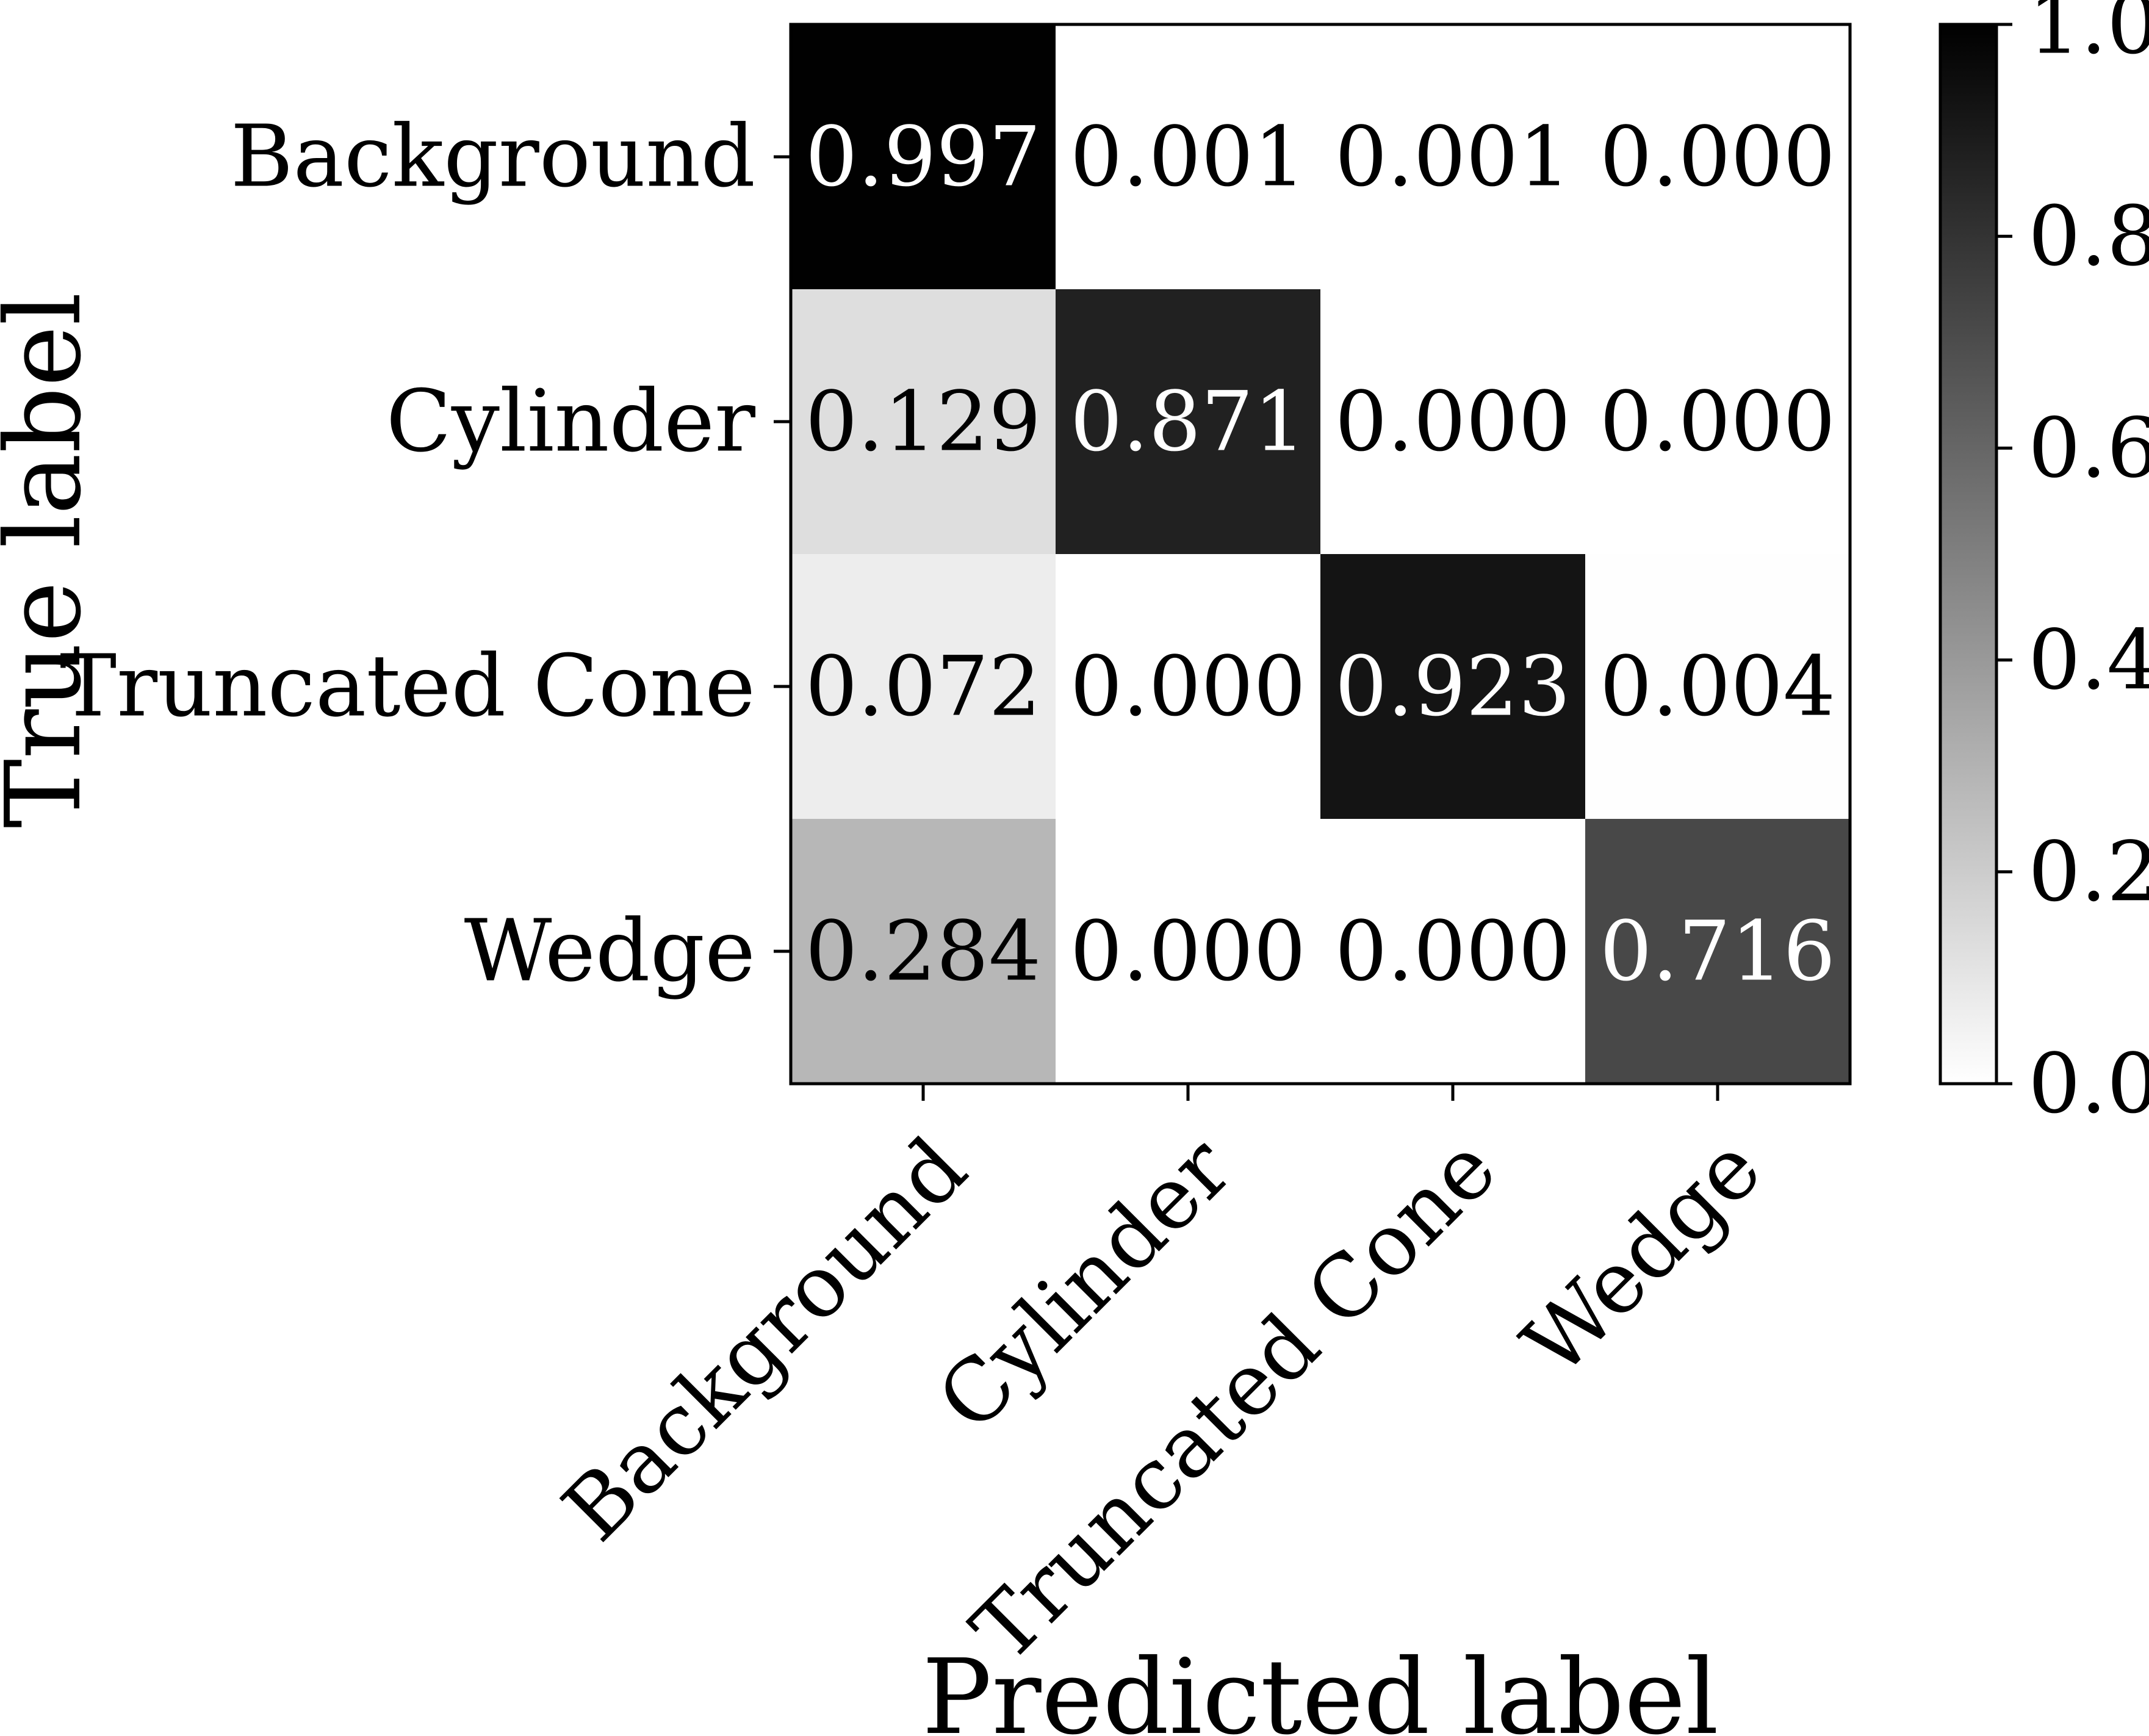 Image resolution: width=2149 pixels, height=1736 pixels. Describe the element at coordinates (765, 1339) in the screenshot. I see `x-tick-label: Background` at that location.